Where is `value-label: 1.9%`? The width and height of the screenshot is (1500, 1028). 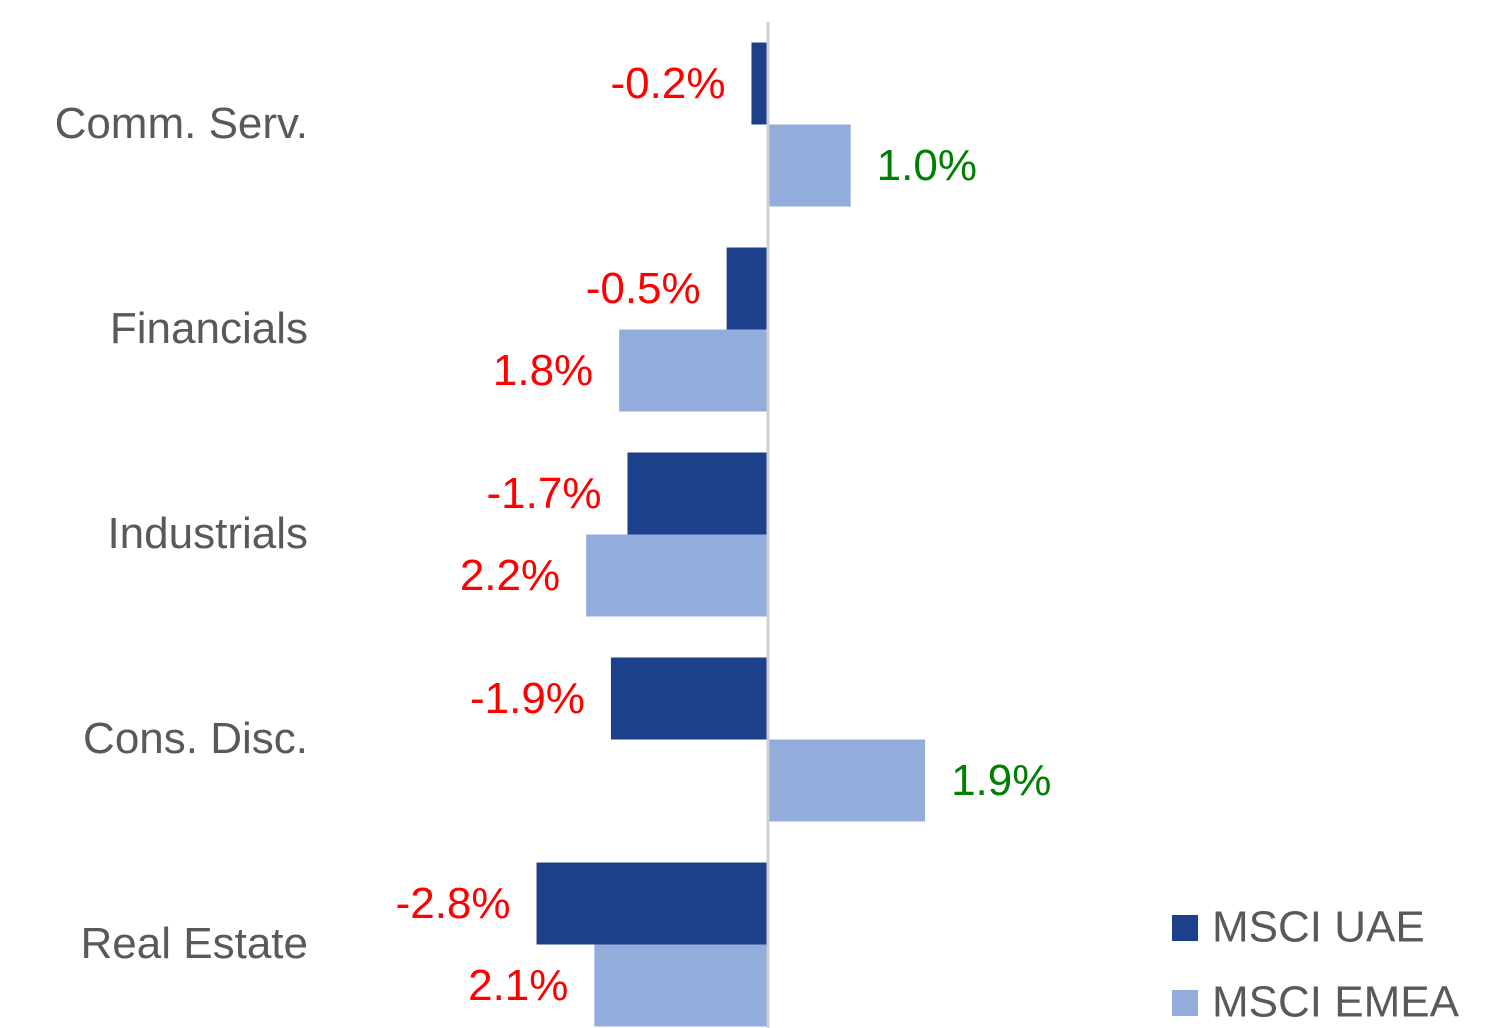
value-label: 1.9% is located at coordinates (1001, 780).